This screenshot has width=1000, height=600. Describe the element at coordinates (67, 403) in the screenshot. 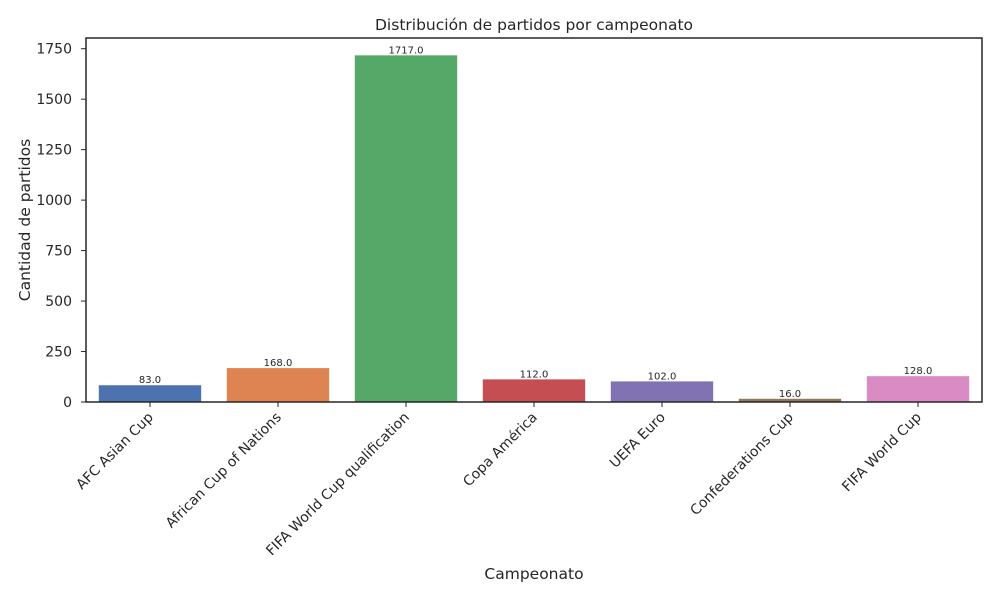

I see `y-tick-label: 0` at that location.